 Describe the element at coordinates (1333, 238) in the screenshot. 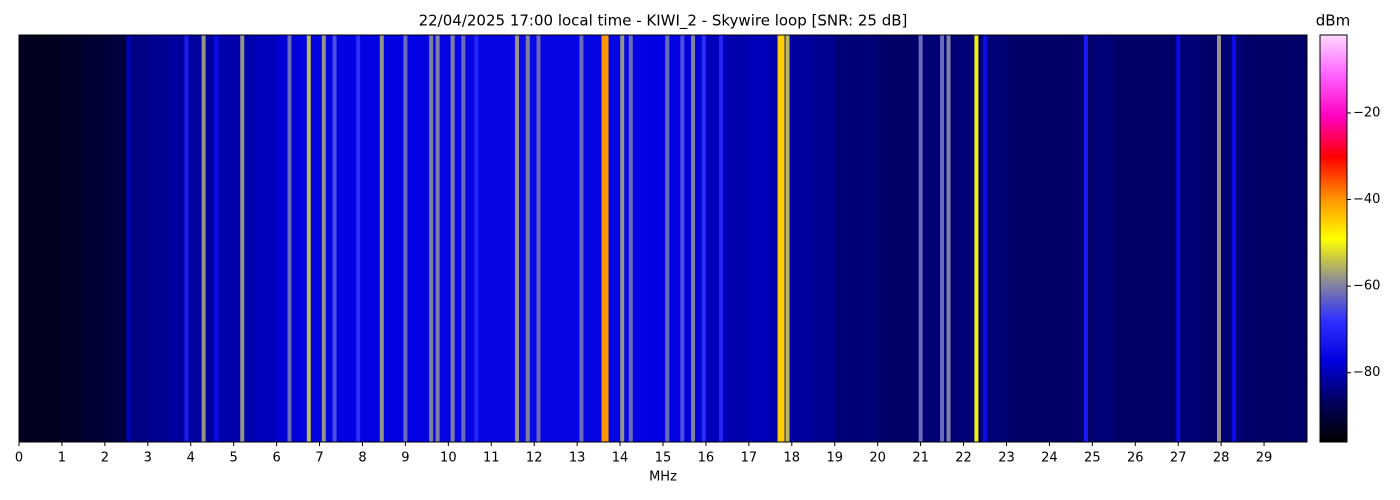

I see `colorbar` at that location.